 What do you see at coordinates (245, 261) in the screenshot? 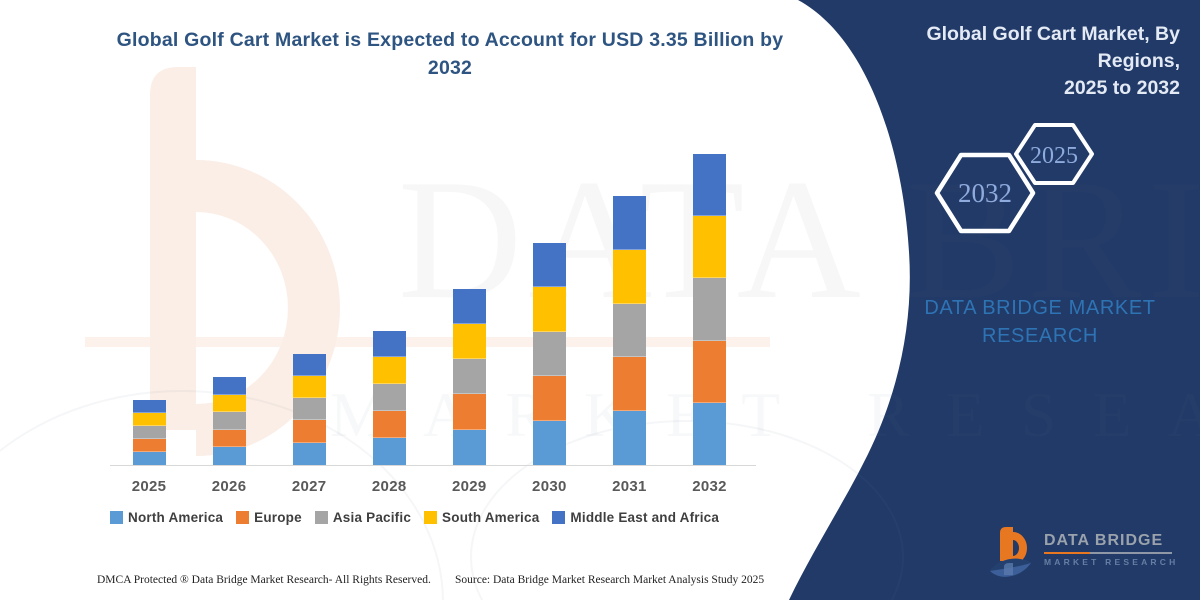
I see `watermark-b-logo` at bounding box center [245, 261].